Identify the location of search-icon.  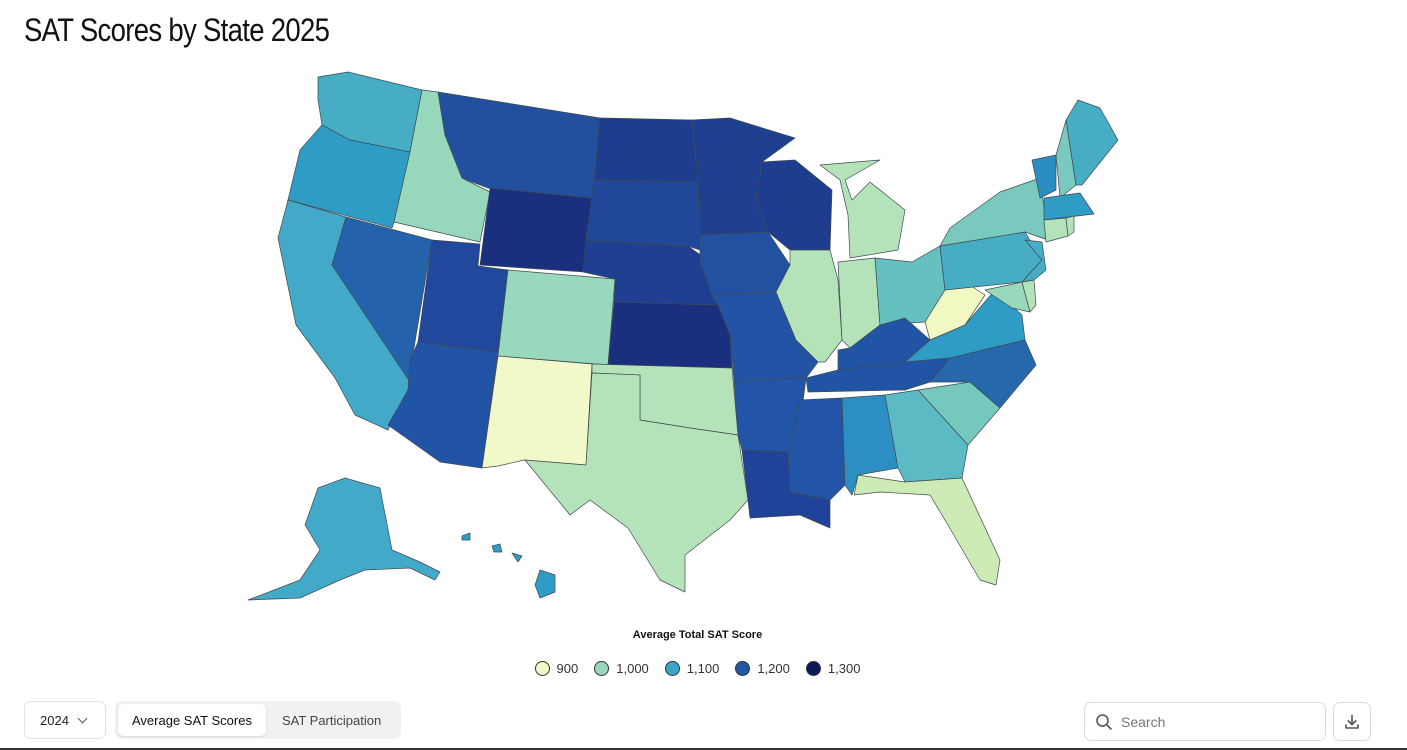
(1104, 721).